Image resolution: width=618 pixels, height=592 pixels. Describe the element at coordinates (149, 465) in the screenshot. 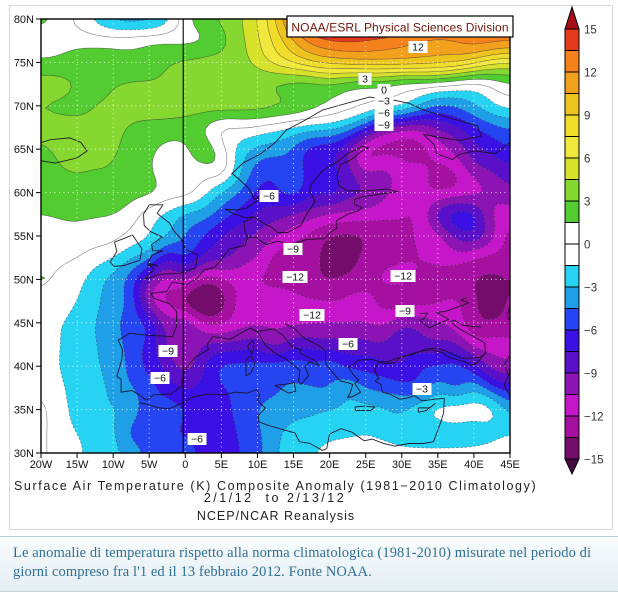

I see `svg-text: 5W` at that location.